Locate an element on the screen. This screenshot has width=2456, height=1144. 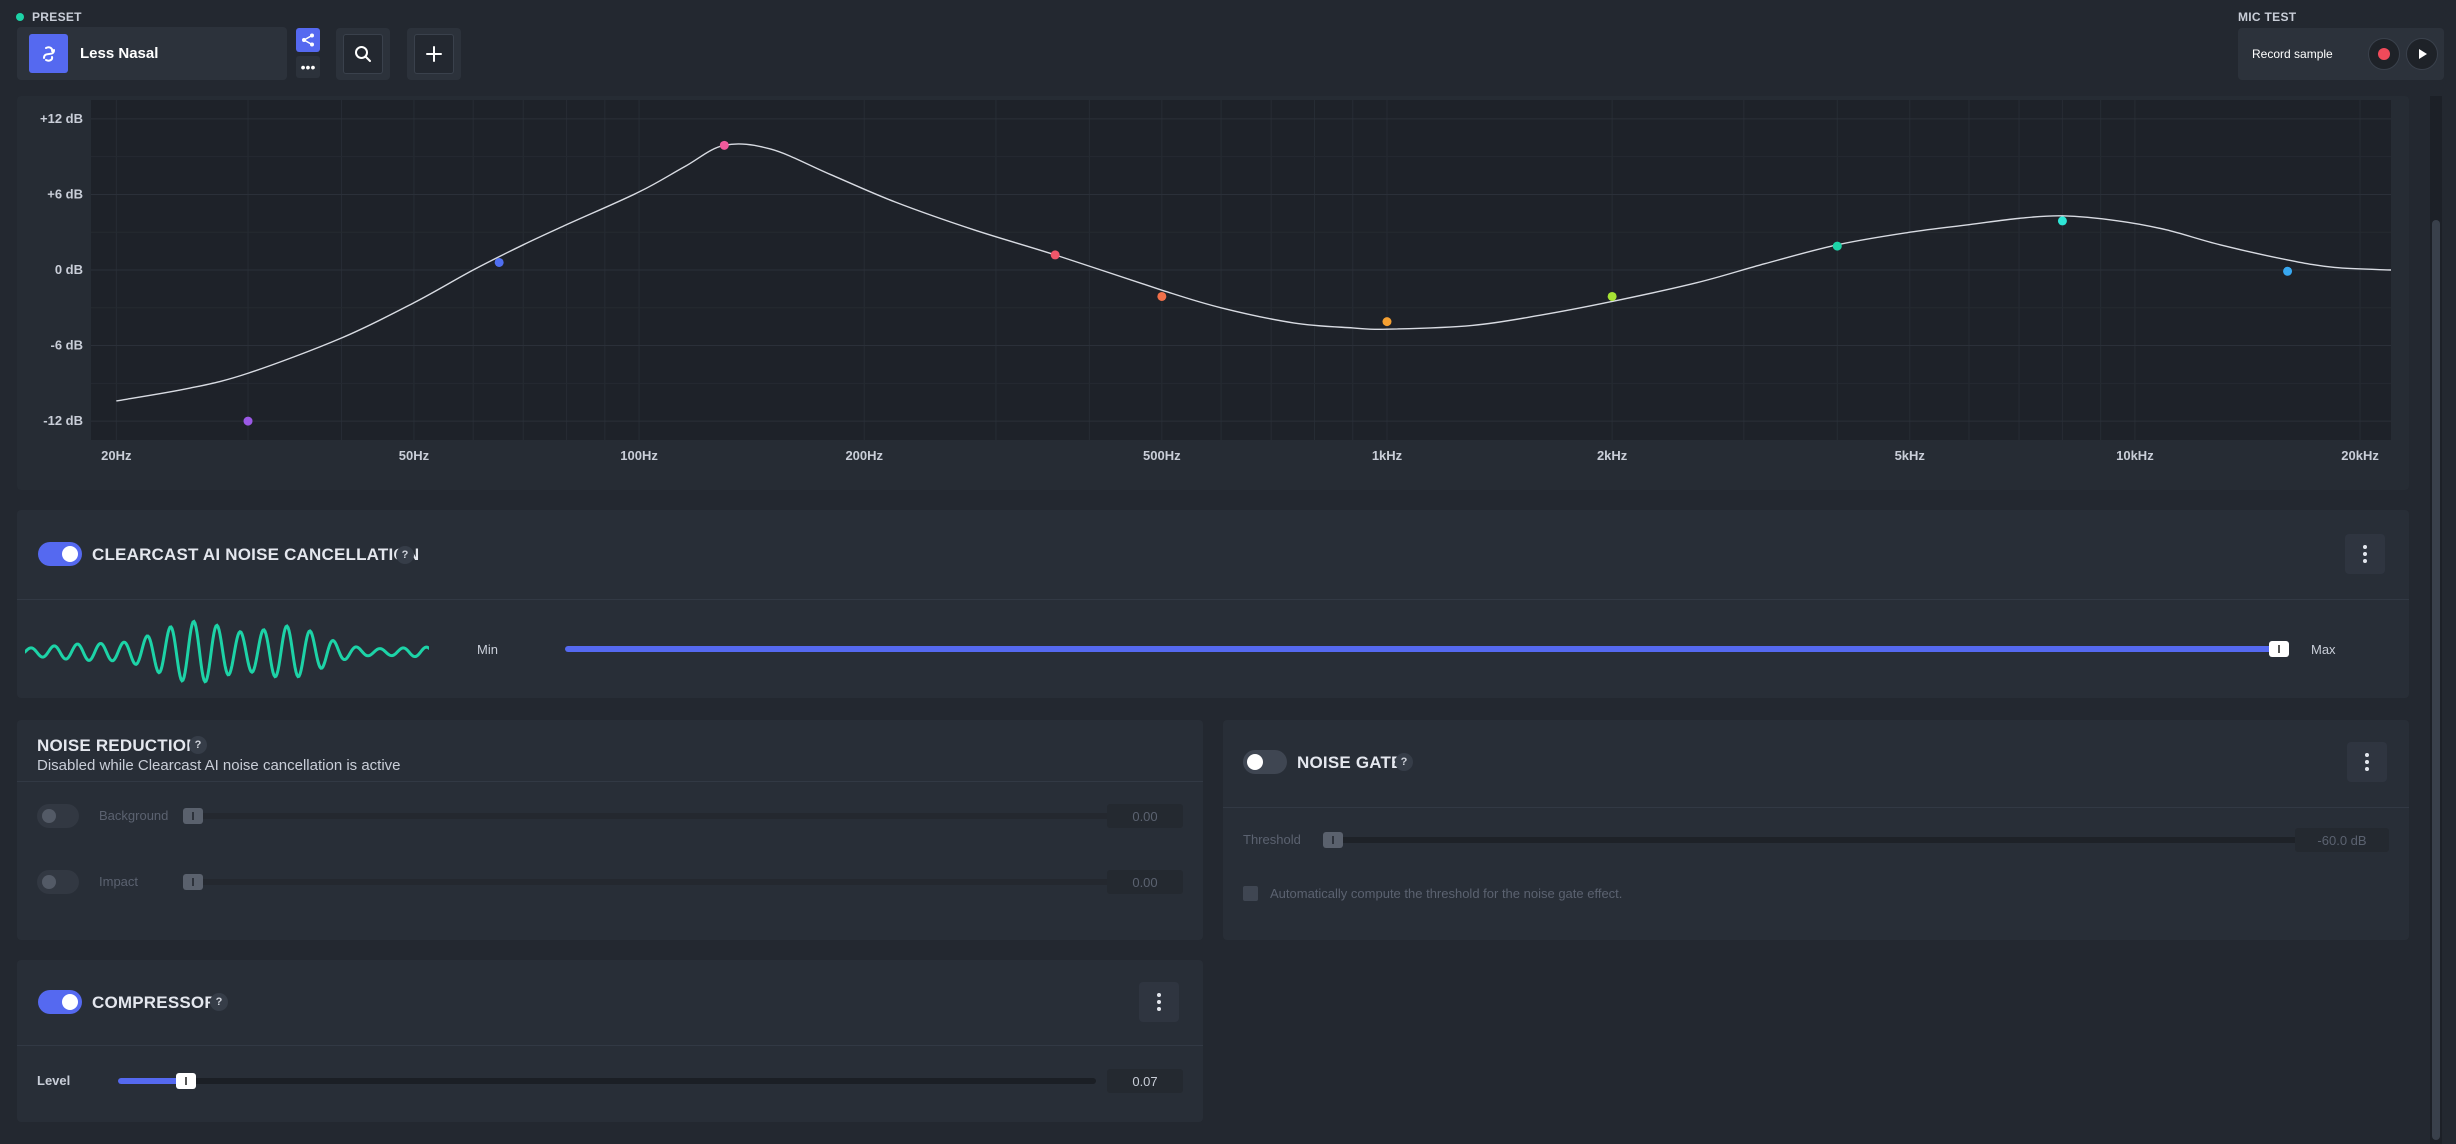
compressor-menu-button is located at coordinates (1159, 1002).